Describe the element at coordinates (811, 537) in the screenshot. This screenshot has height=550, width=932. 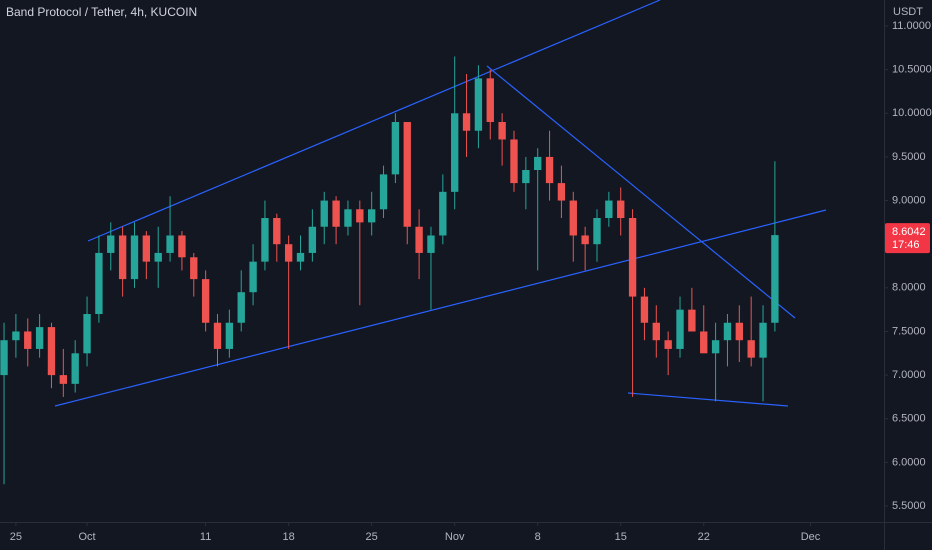
I see `x-tick-label: Dec` at that location.